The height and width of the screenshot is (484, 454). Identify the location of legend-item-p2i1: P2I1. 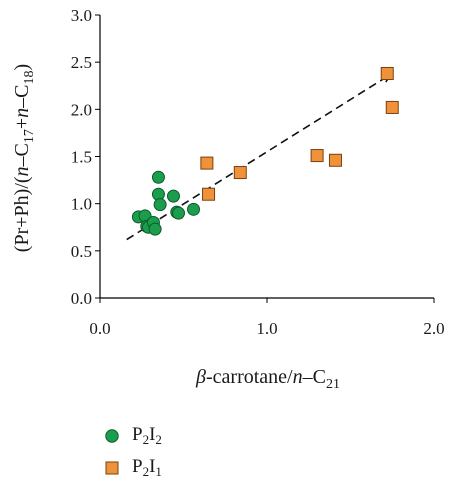
(133, 468).